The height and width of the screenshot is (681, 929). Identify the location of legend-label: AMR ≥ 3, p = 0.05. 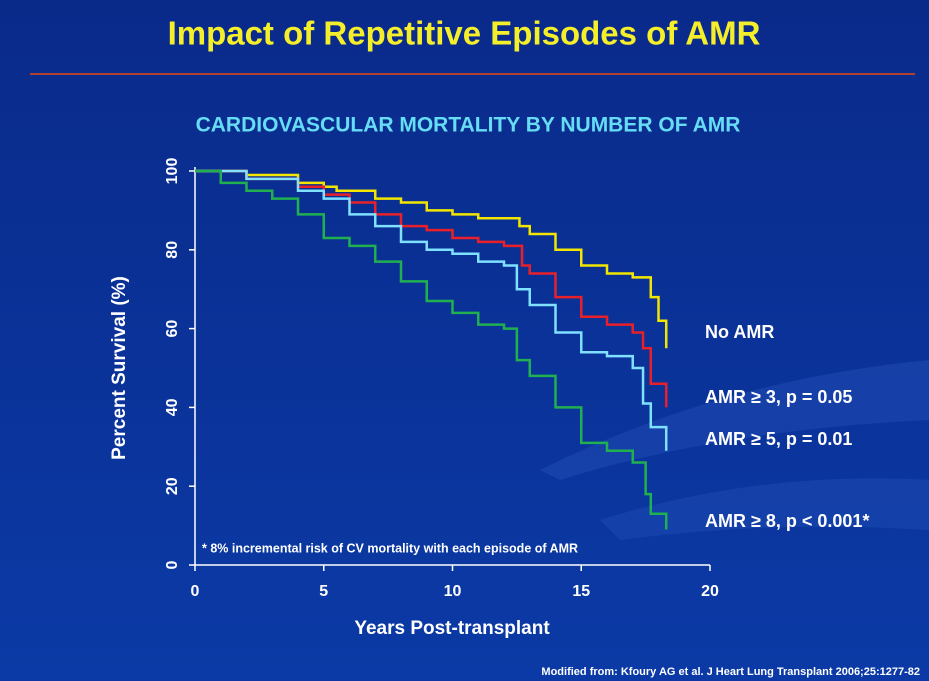
(778, 397).